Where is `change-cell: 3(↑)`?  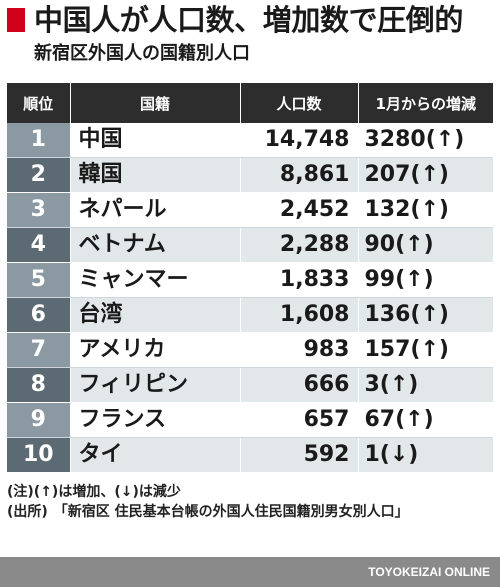
change-cell: 3(↑) is located at coordinates (425, 385).